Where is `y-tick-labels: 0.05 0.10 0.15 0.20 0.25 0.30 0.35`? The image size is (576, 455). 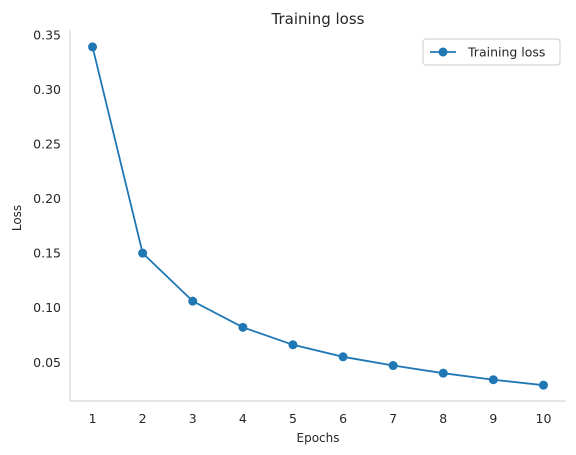 y-tick-labels: 0.05 0.10 0.15 0.20 0.25 0.30 0.35 is located at coordinates (47, 198).